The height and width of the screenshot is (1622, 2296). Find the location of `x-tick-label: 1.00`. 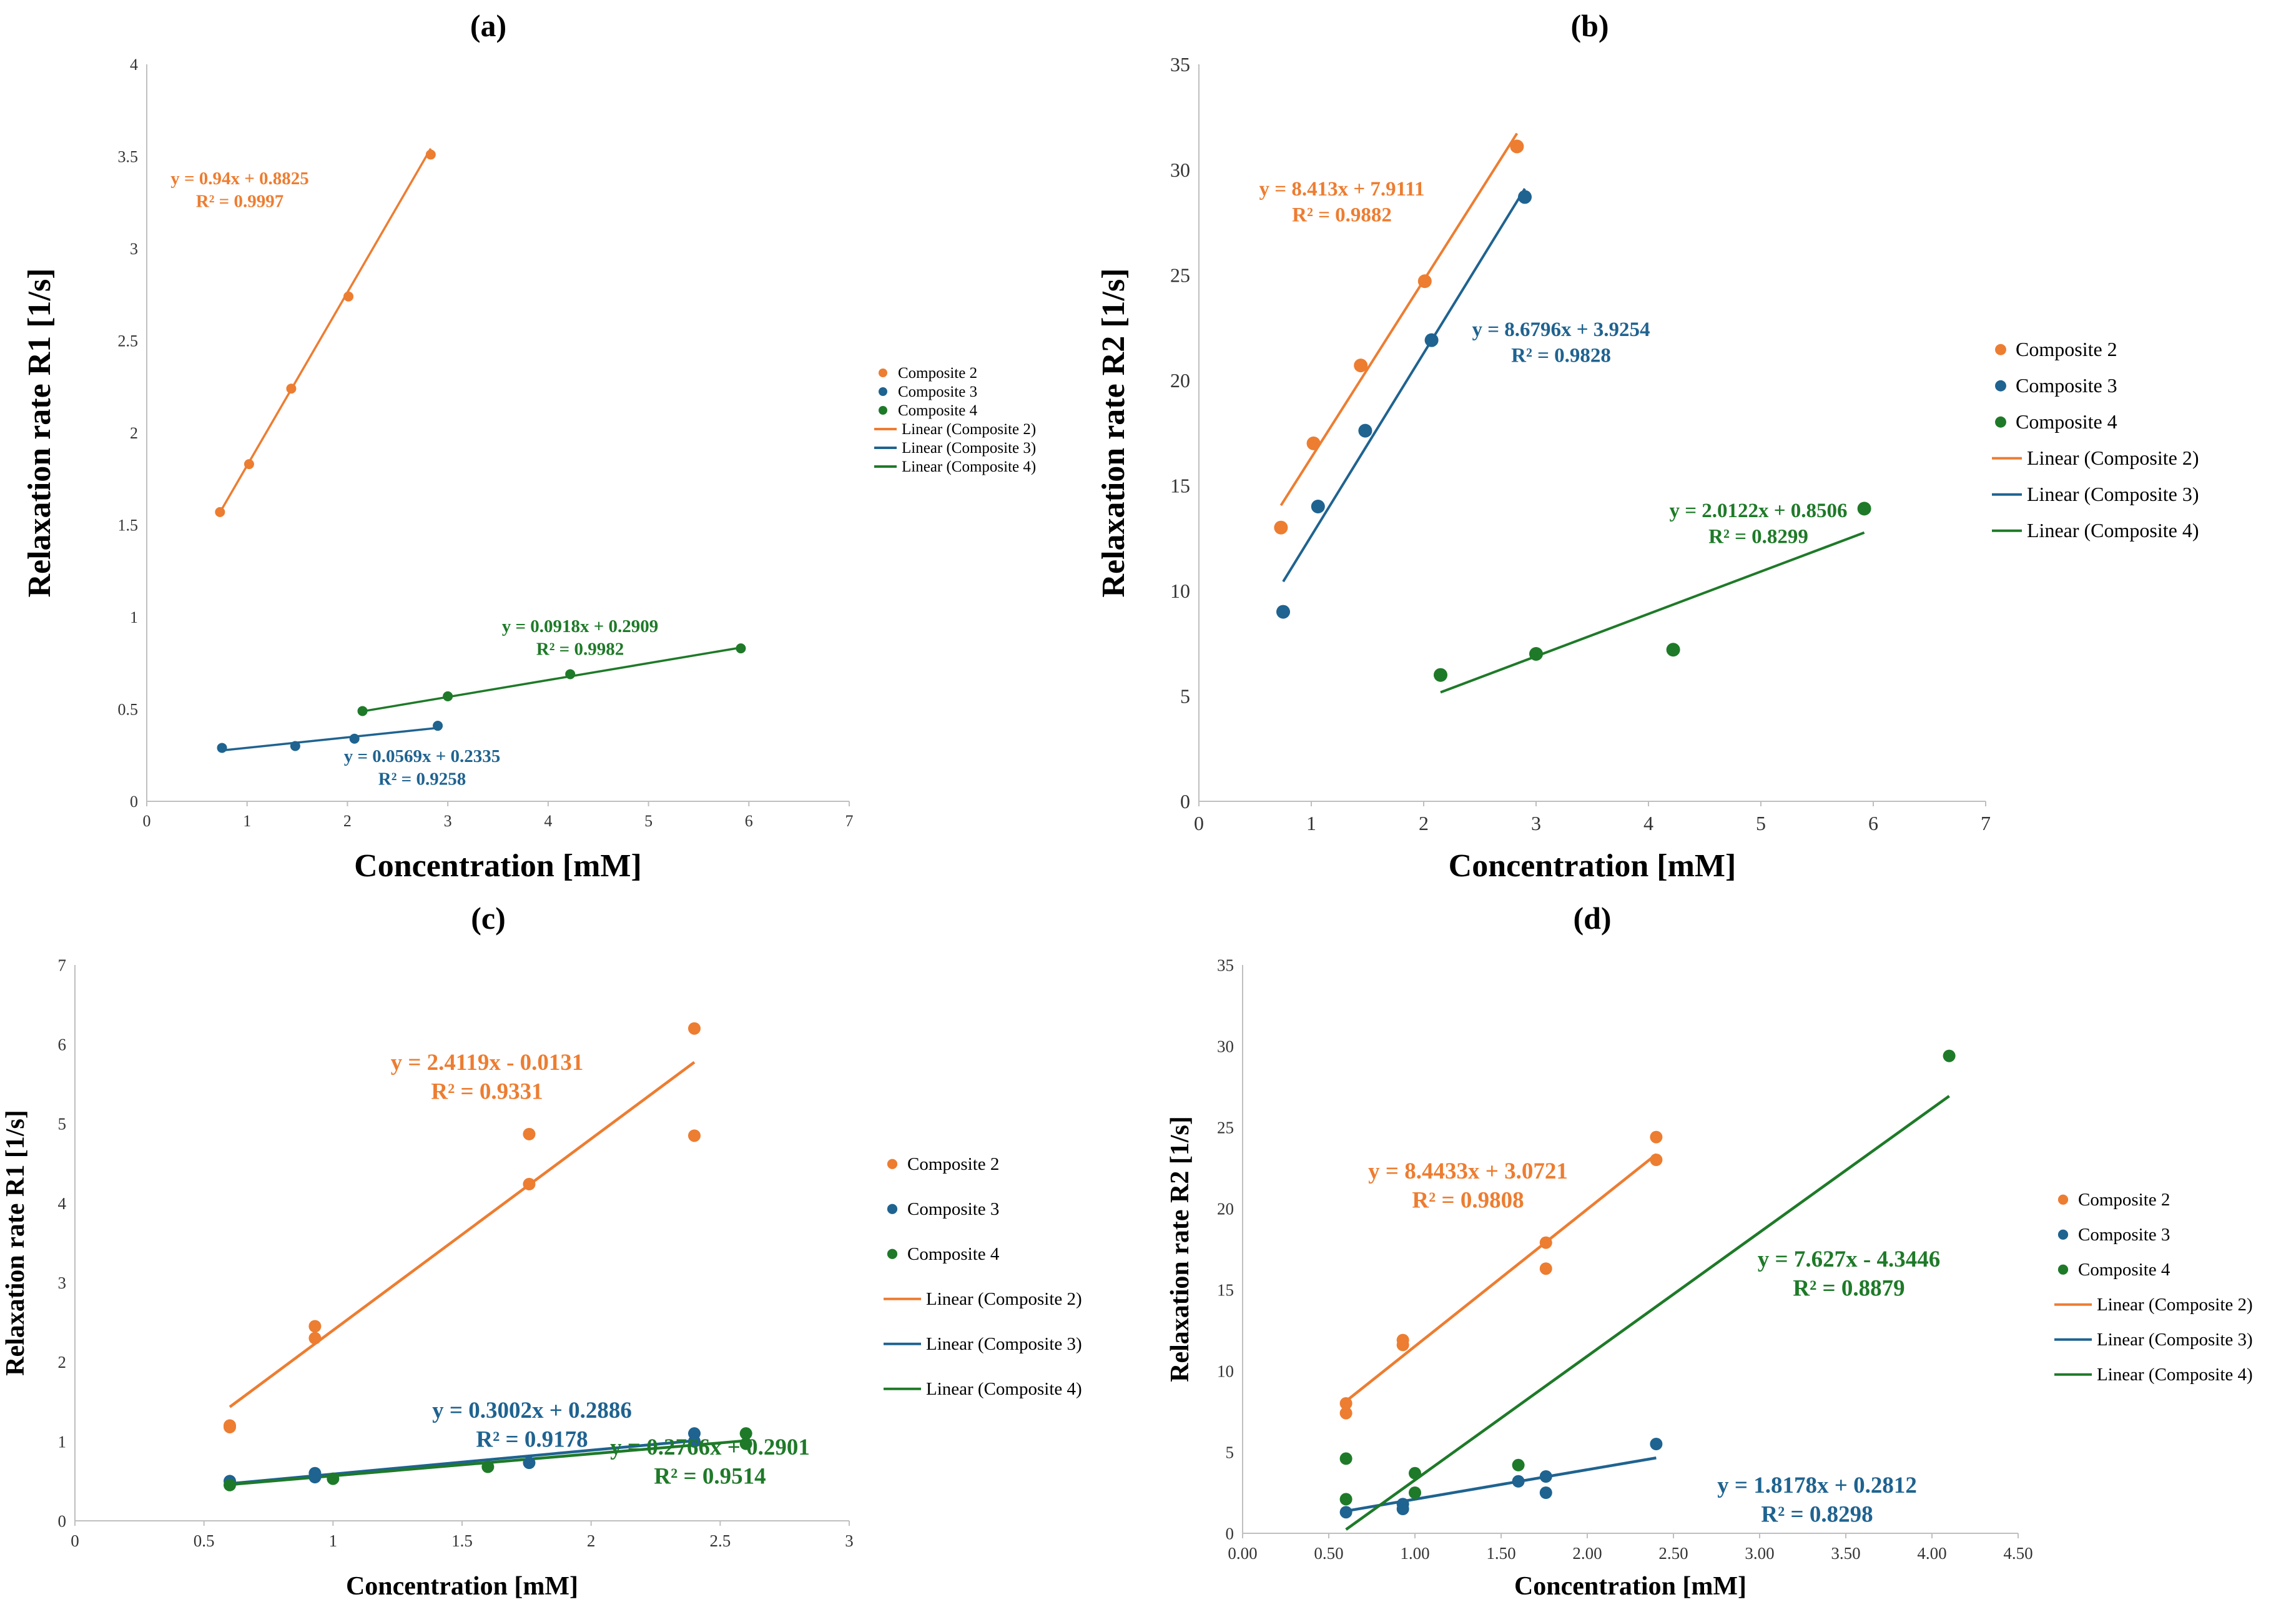

x-tick-label: 1.00 is located at coordinates (1414, 1553).